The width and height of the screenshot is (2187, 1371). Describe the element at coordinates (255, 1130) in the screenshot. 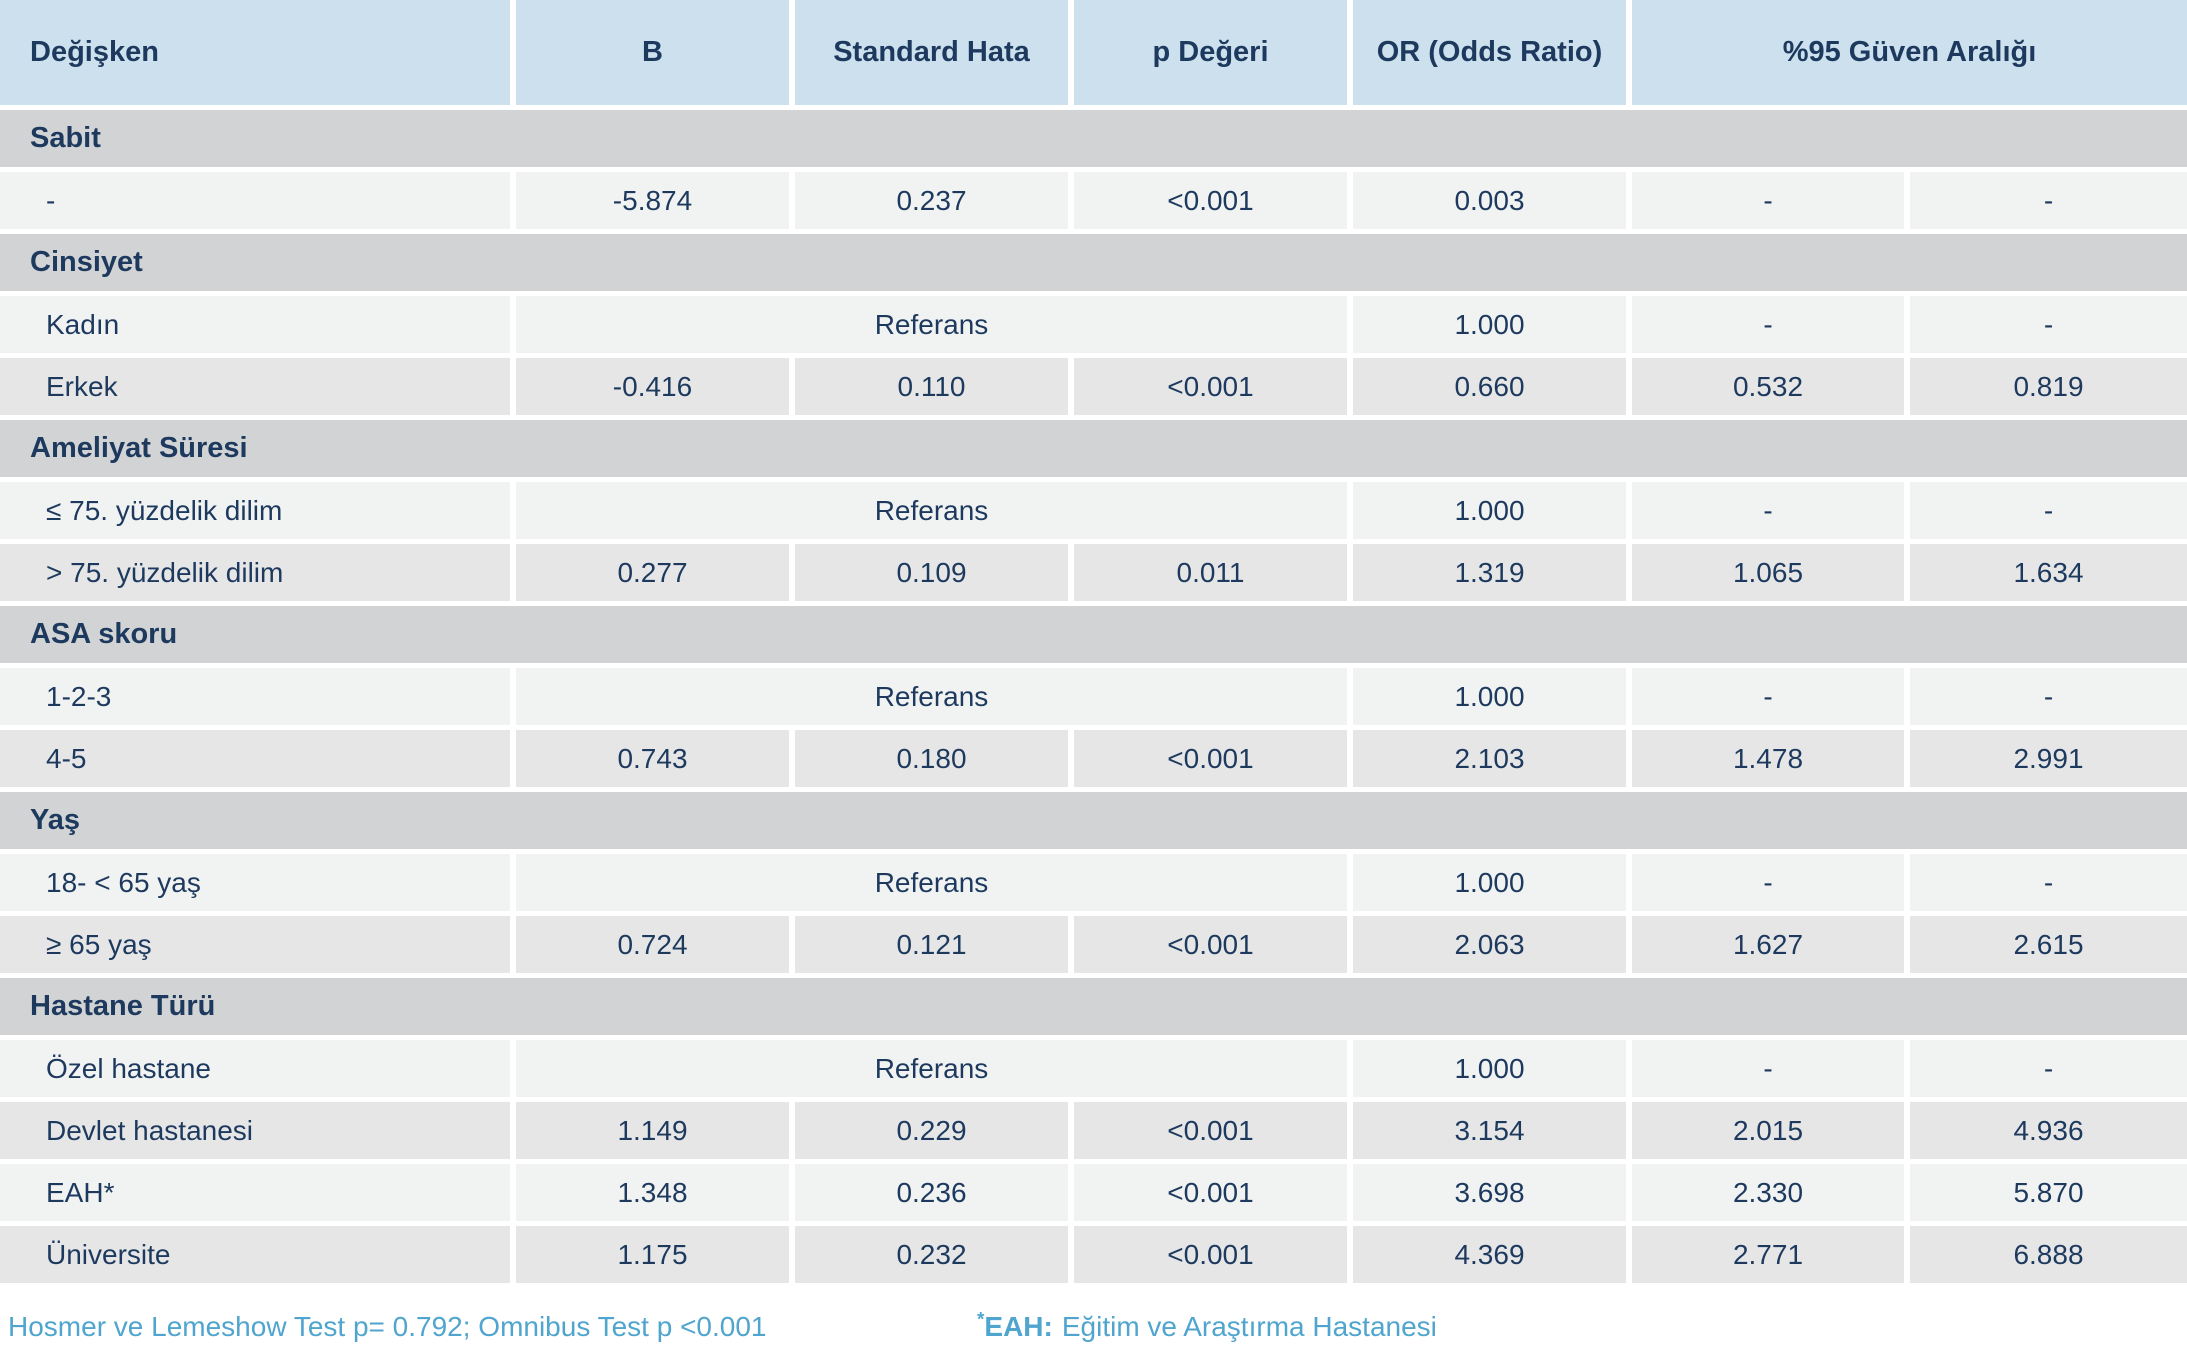

I see `row-label: Devlet hastanesi` at that location.